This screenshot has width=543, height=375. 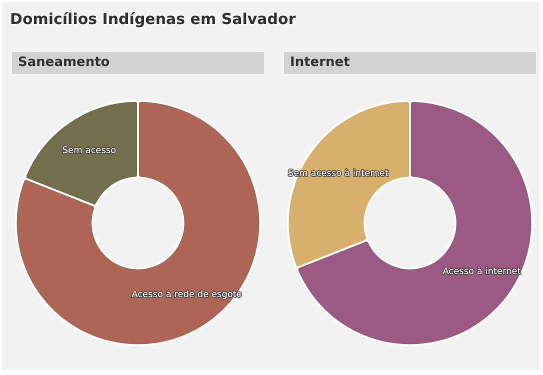 I want to click on slice-label: Acesso à internet, so click(x=482, y=271).